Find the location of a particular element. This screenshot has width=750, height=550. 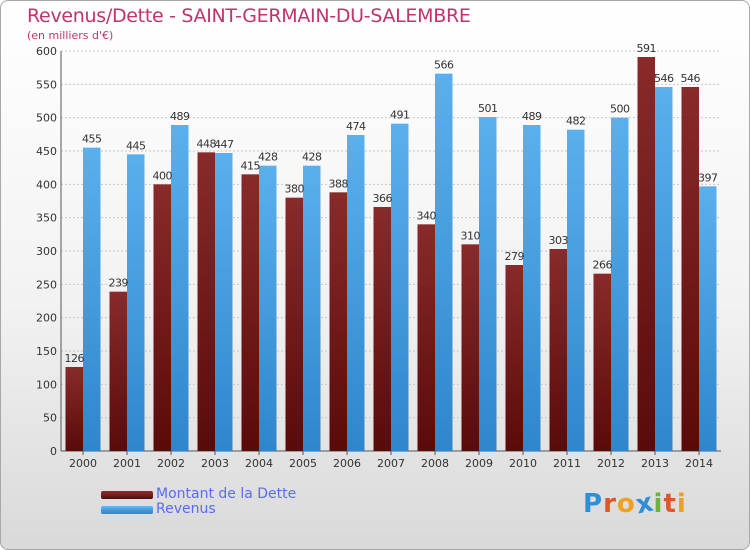

y-tick-label: 150 is located at coordinates (46, 351).